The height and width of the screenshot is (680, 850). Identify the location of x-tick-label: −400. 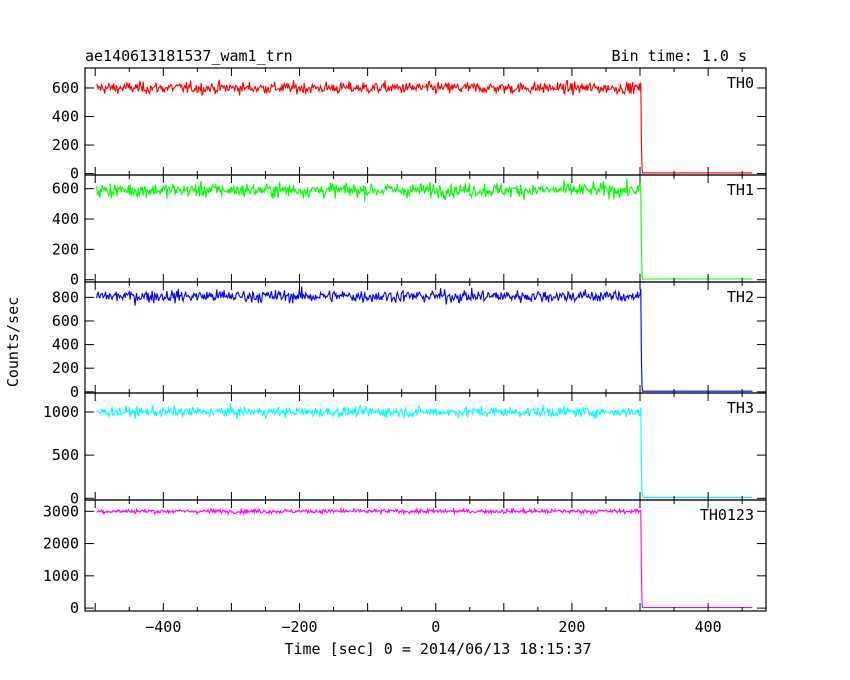
(163, 627).